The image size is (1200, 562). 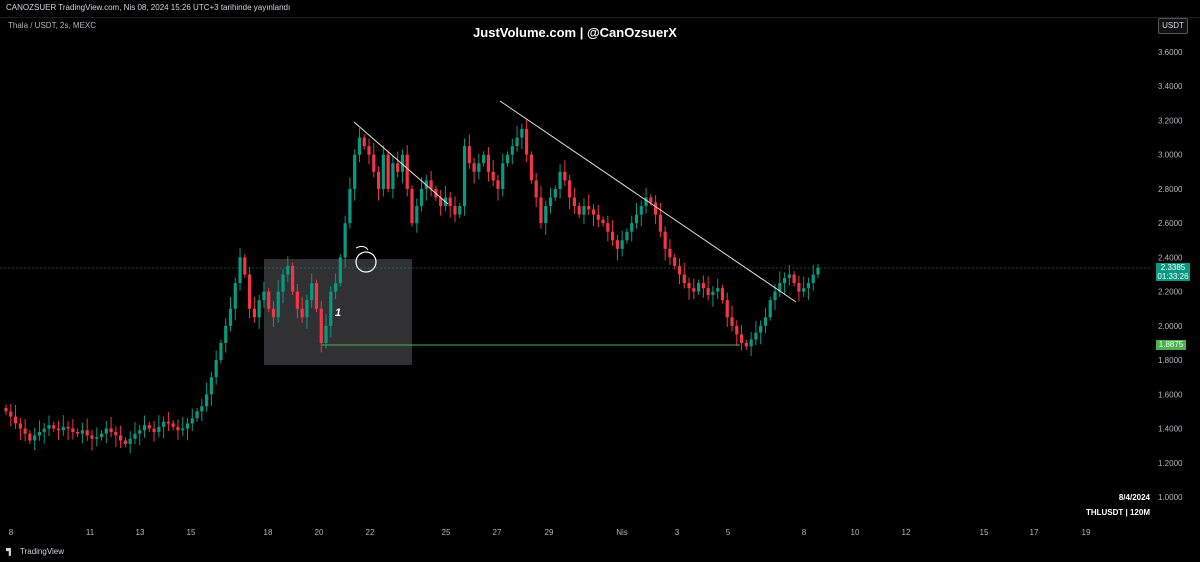 I want to click on current-price-countdown: 01:33:26, so click(x=1173, y=276).